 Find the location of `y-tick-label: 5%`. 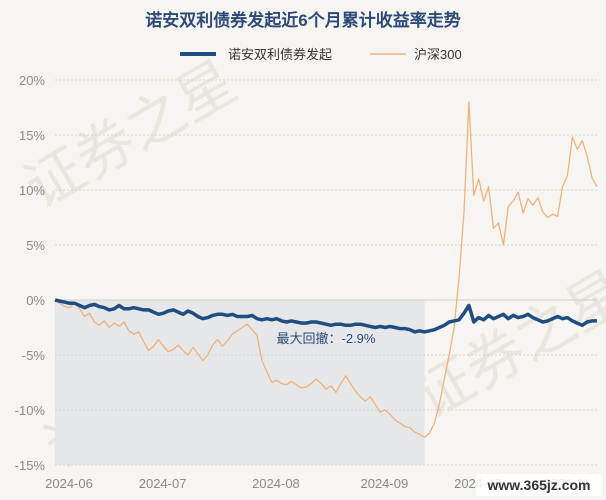

y-tick-label: 5% is located at coordinates (35, 245).